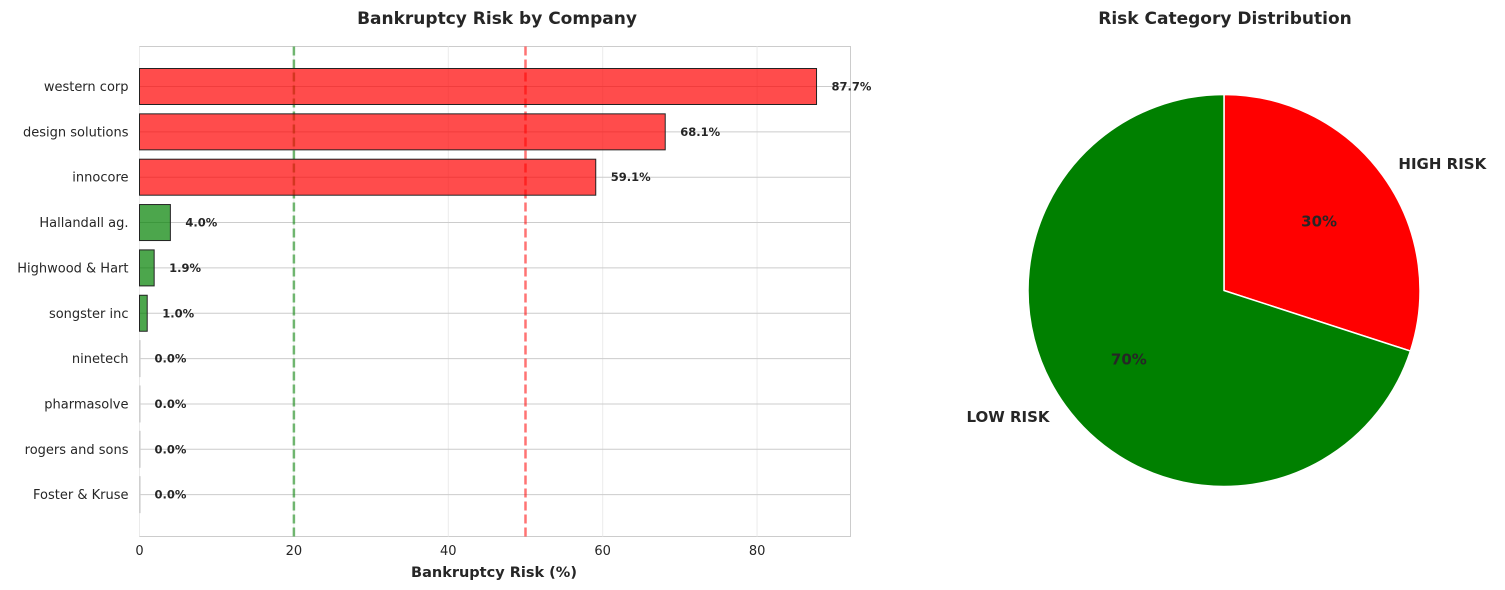  What do you see at coordinates (852, 87) in the screenshot?
I see `data-label: 87.7%` at bounding box center [852, 87].